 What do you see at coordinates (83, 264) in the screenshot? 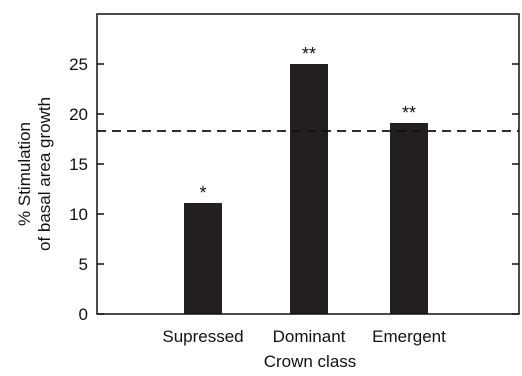
I see `y-tick-label: 5` at bounding box center [83, 264].